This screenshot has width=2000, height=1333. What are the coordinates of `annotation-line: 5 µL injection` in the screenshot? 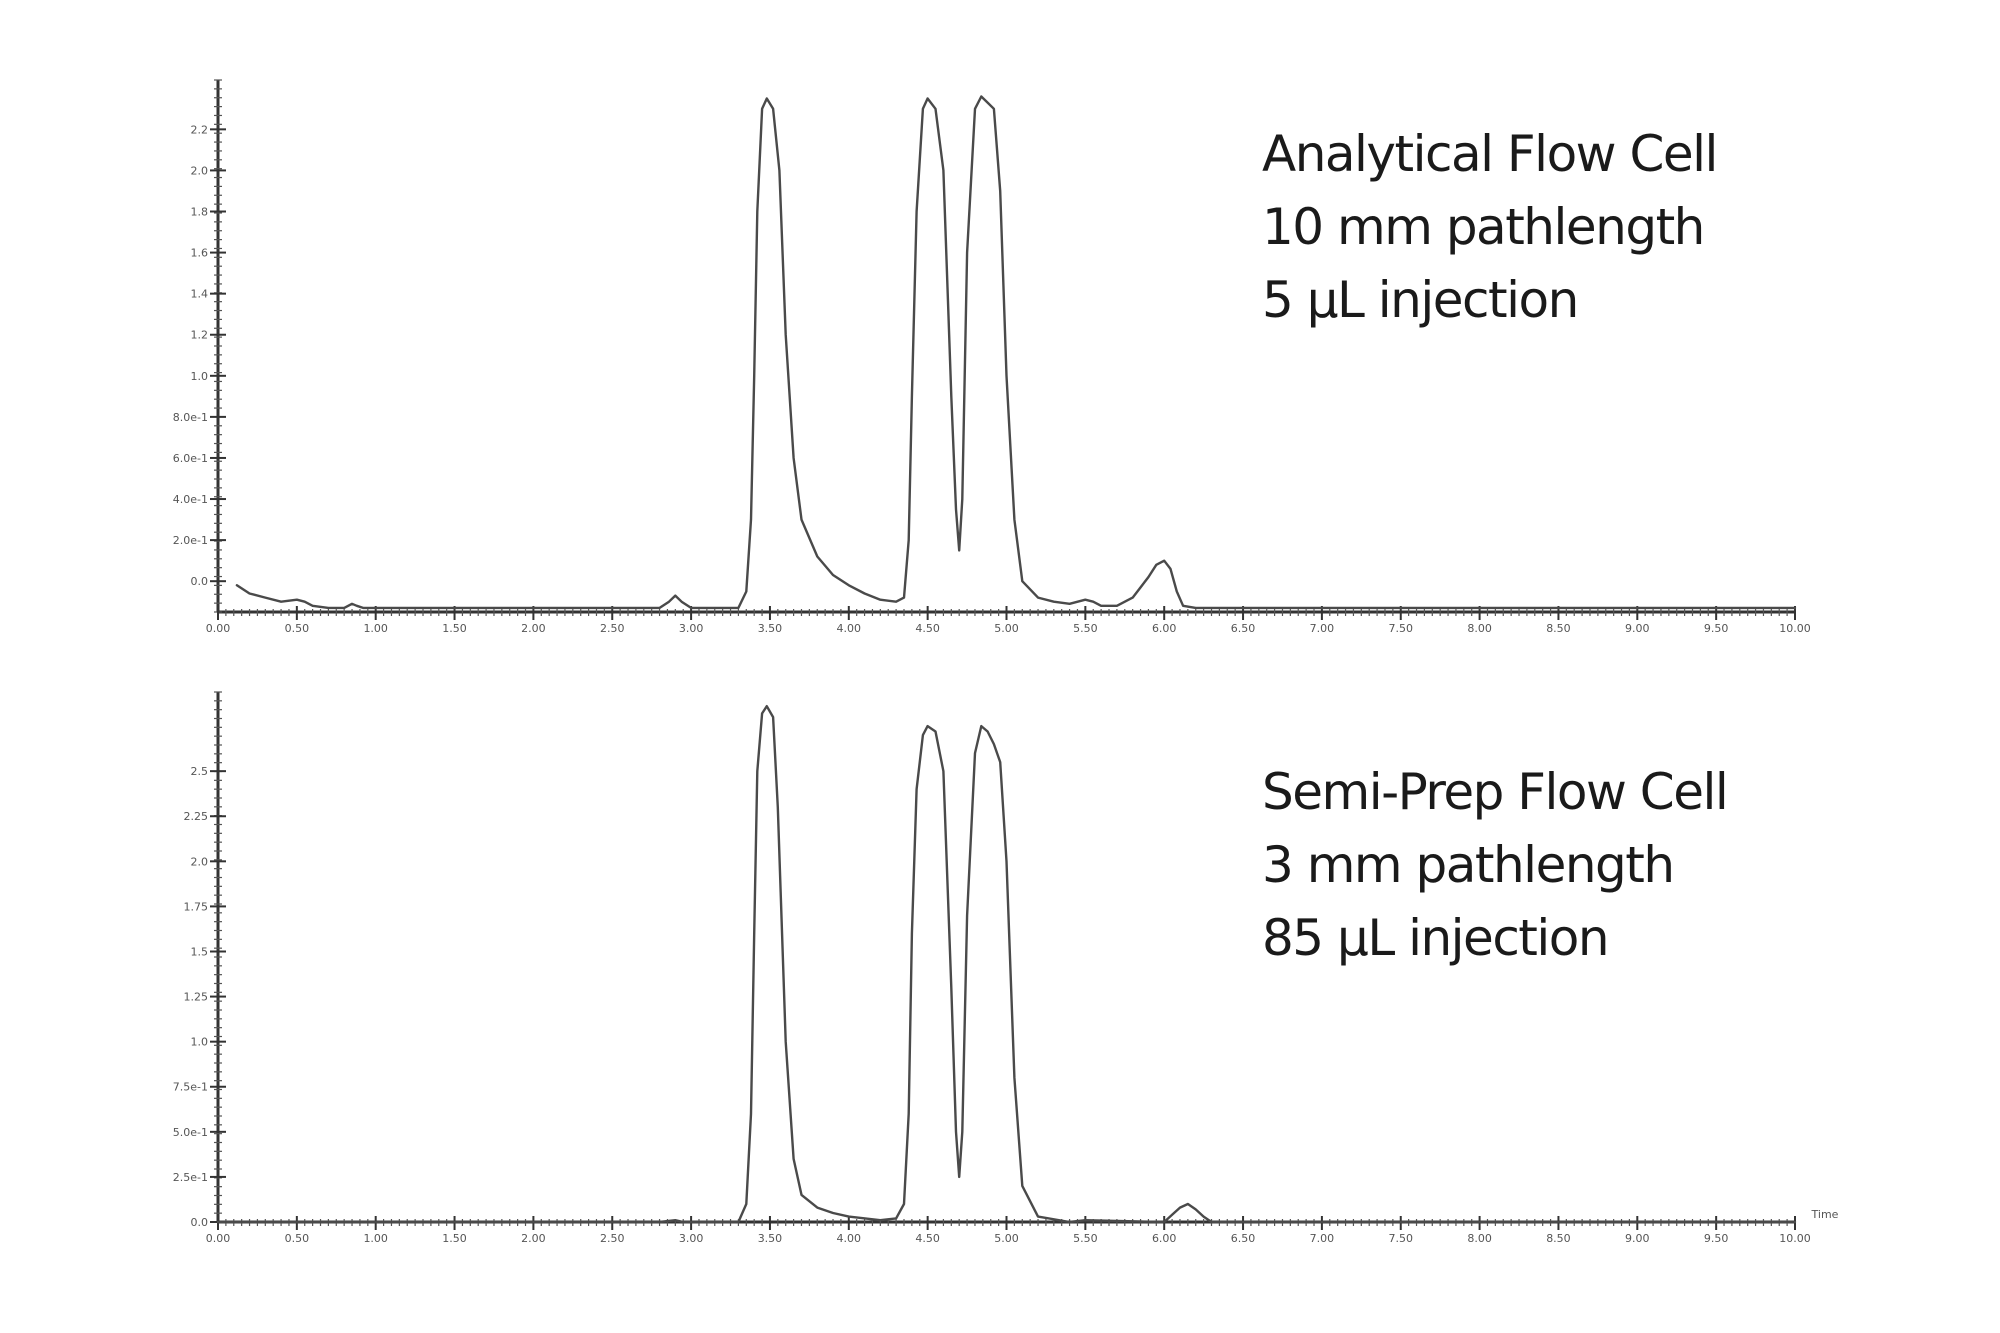 It's located at (1420, 300).